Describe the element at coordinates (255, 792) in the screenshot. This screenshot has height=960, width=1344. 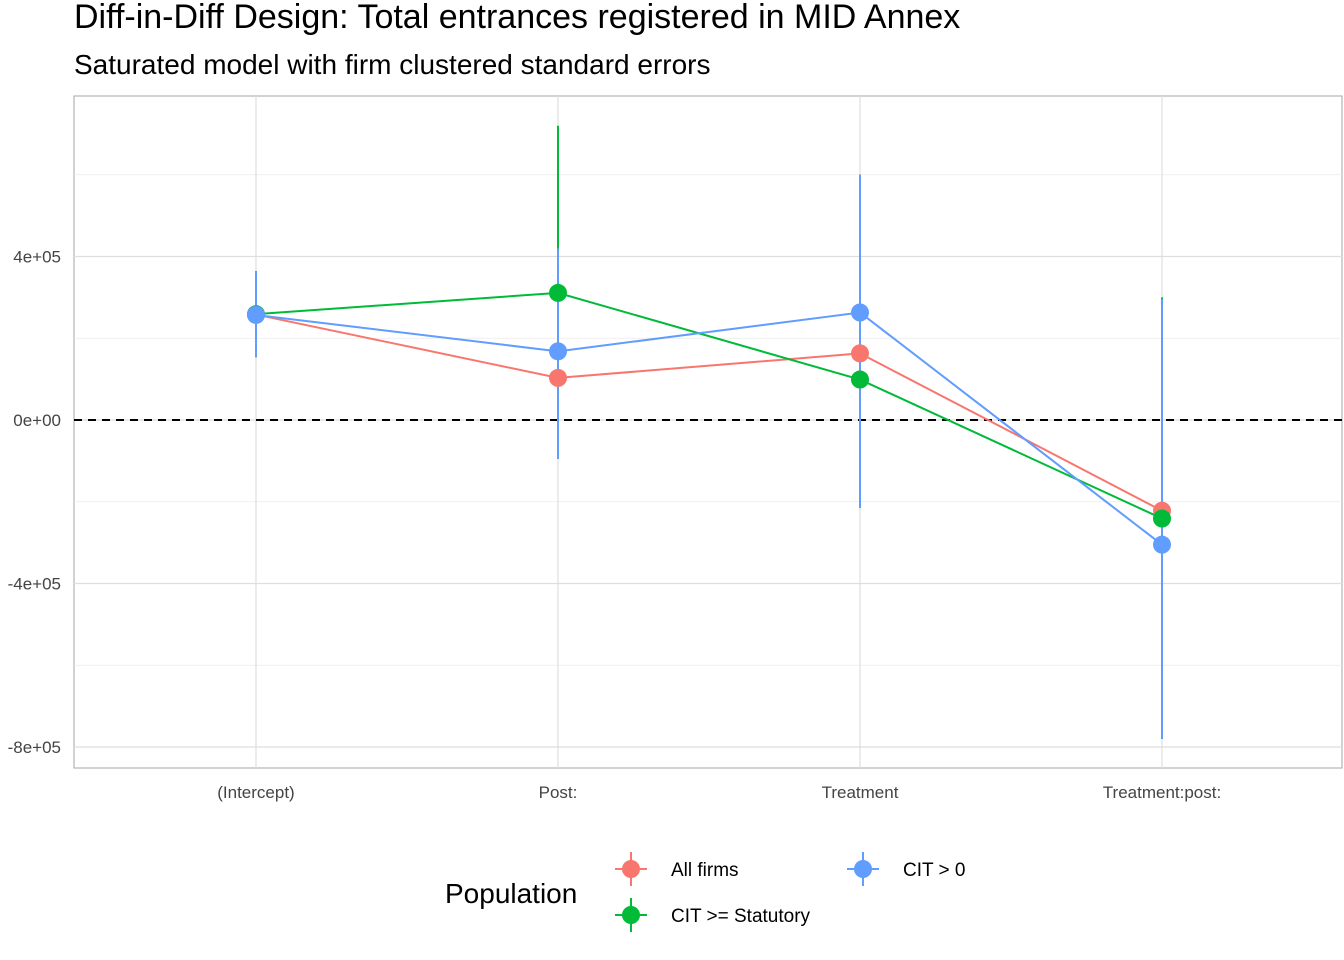
I see `x-tick-label: (Intercept)` at that location.